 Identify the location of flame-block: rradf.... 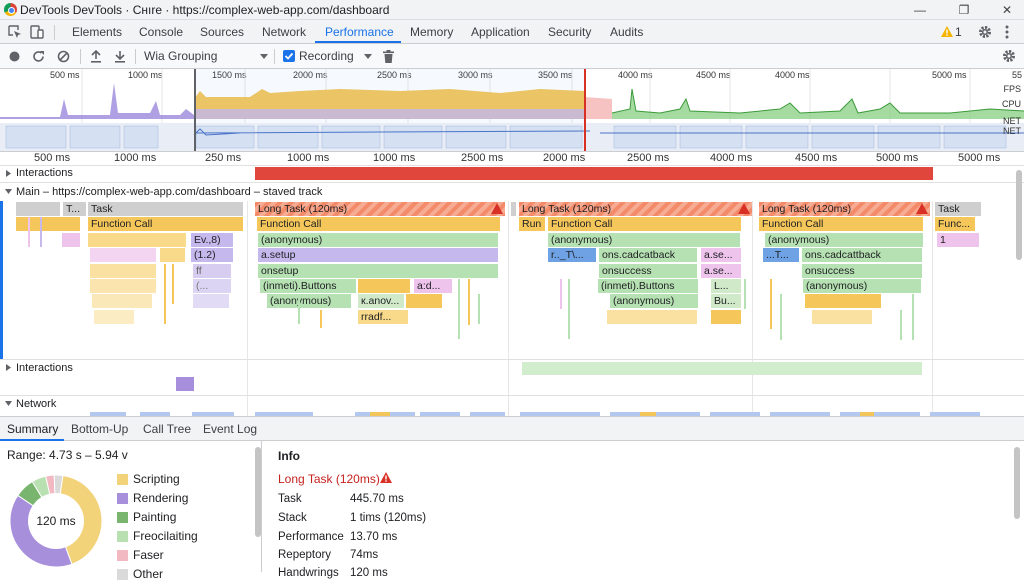
(383, 317).